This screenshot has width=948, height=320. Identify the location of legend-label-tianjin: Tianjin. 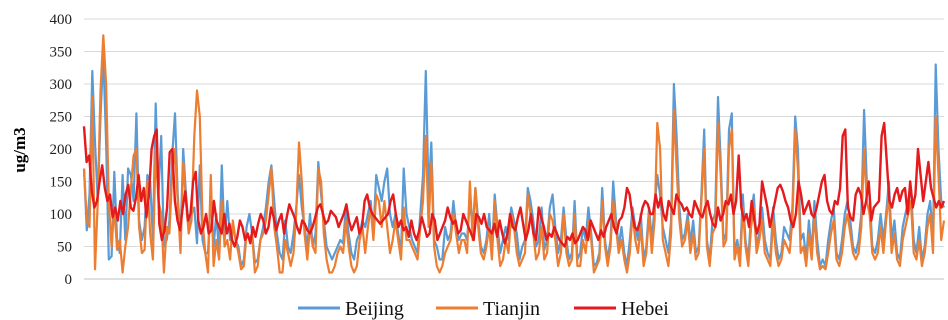
(511, 309).